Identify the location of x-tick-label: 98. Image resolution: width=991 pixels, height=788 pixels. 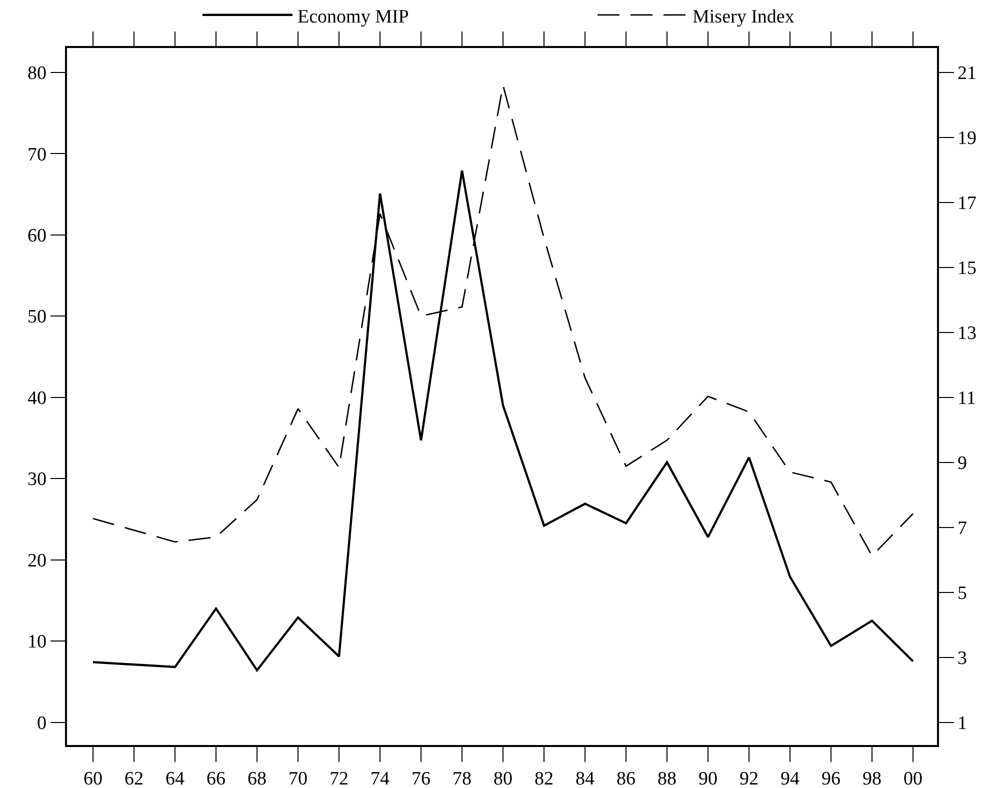
(872, 778).